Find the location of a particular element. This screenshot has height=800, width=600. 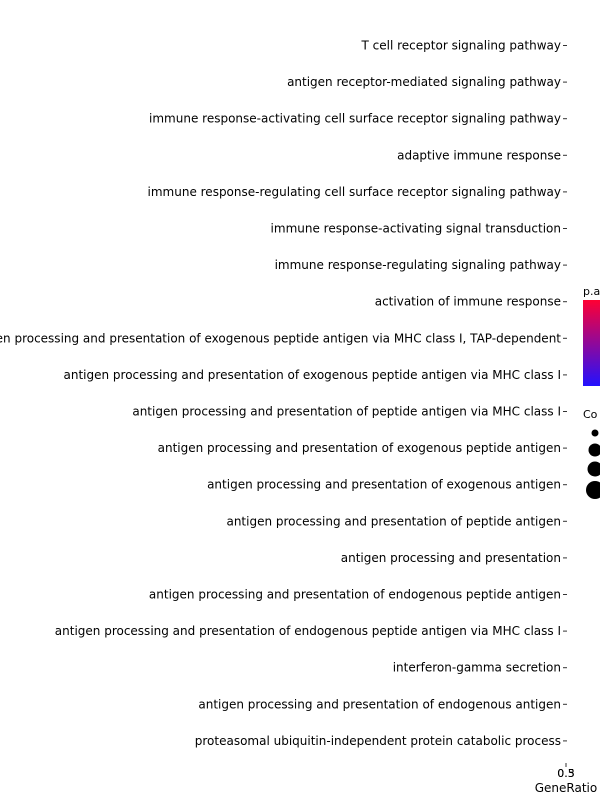

size-legend-title: Co is located at coordinates (590, 414).